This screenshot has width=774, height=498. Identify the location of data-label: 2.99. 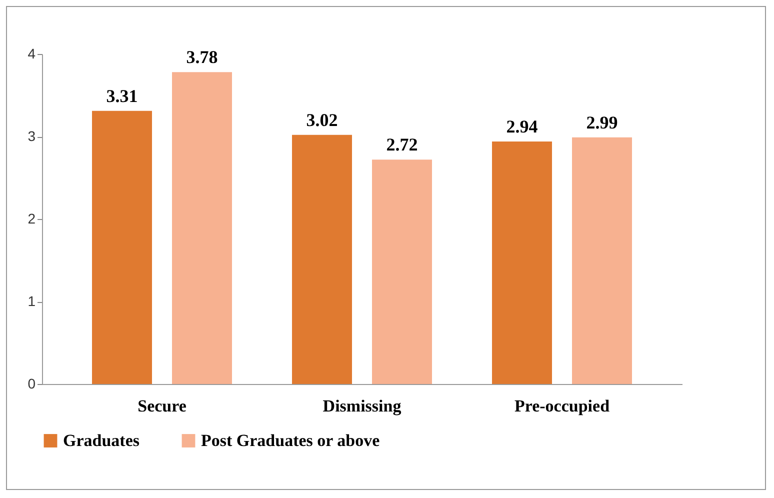
(602, 122).